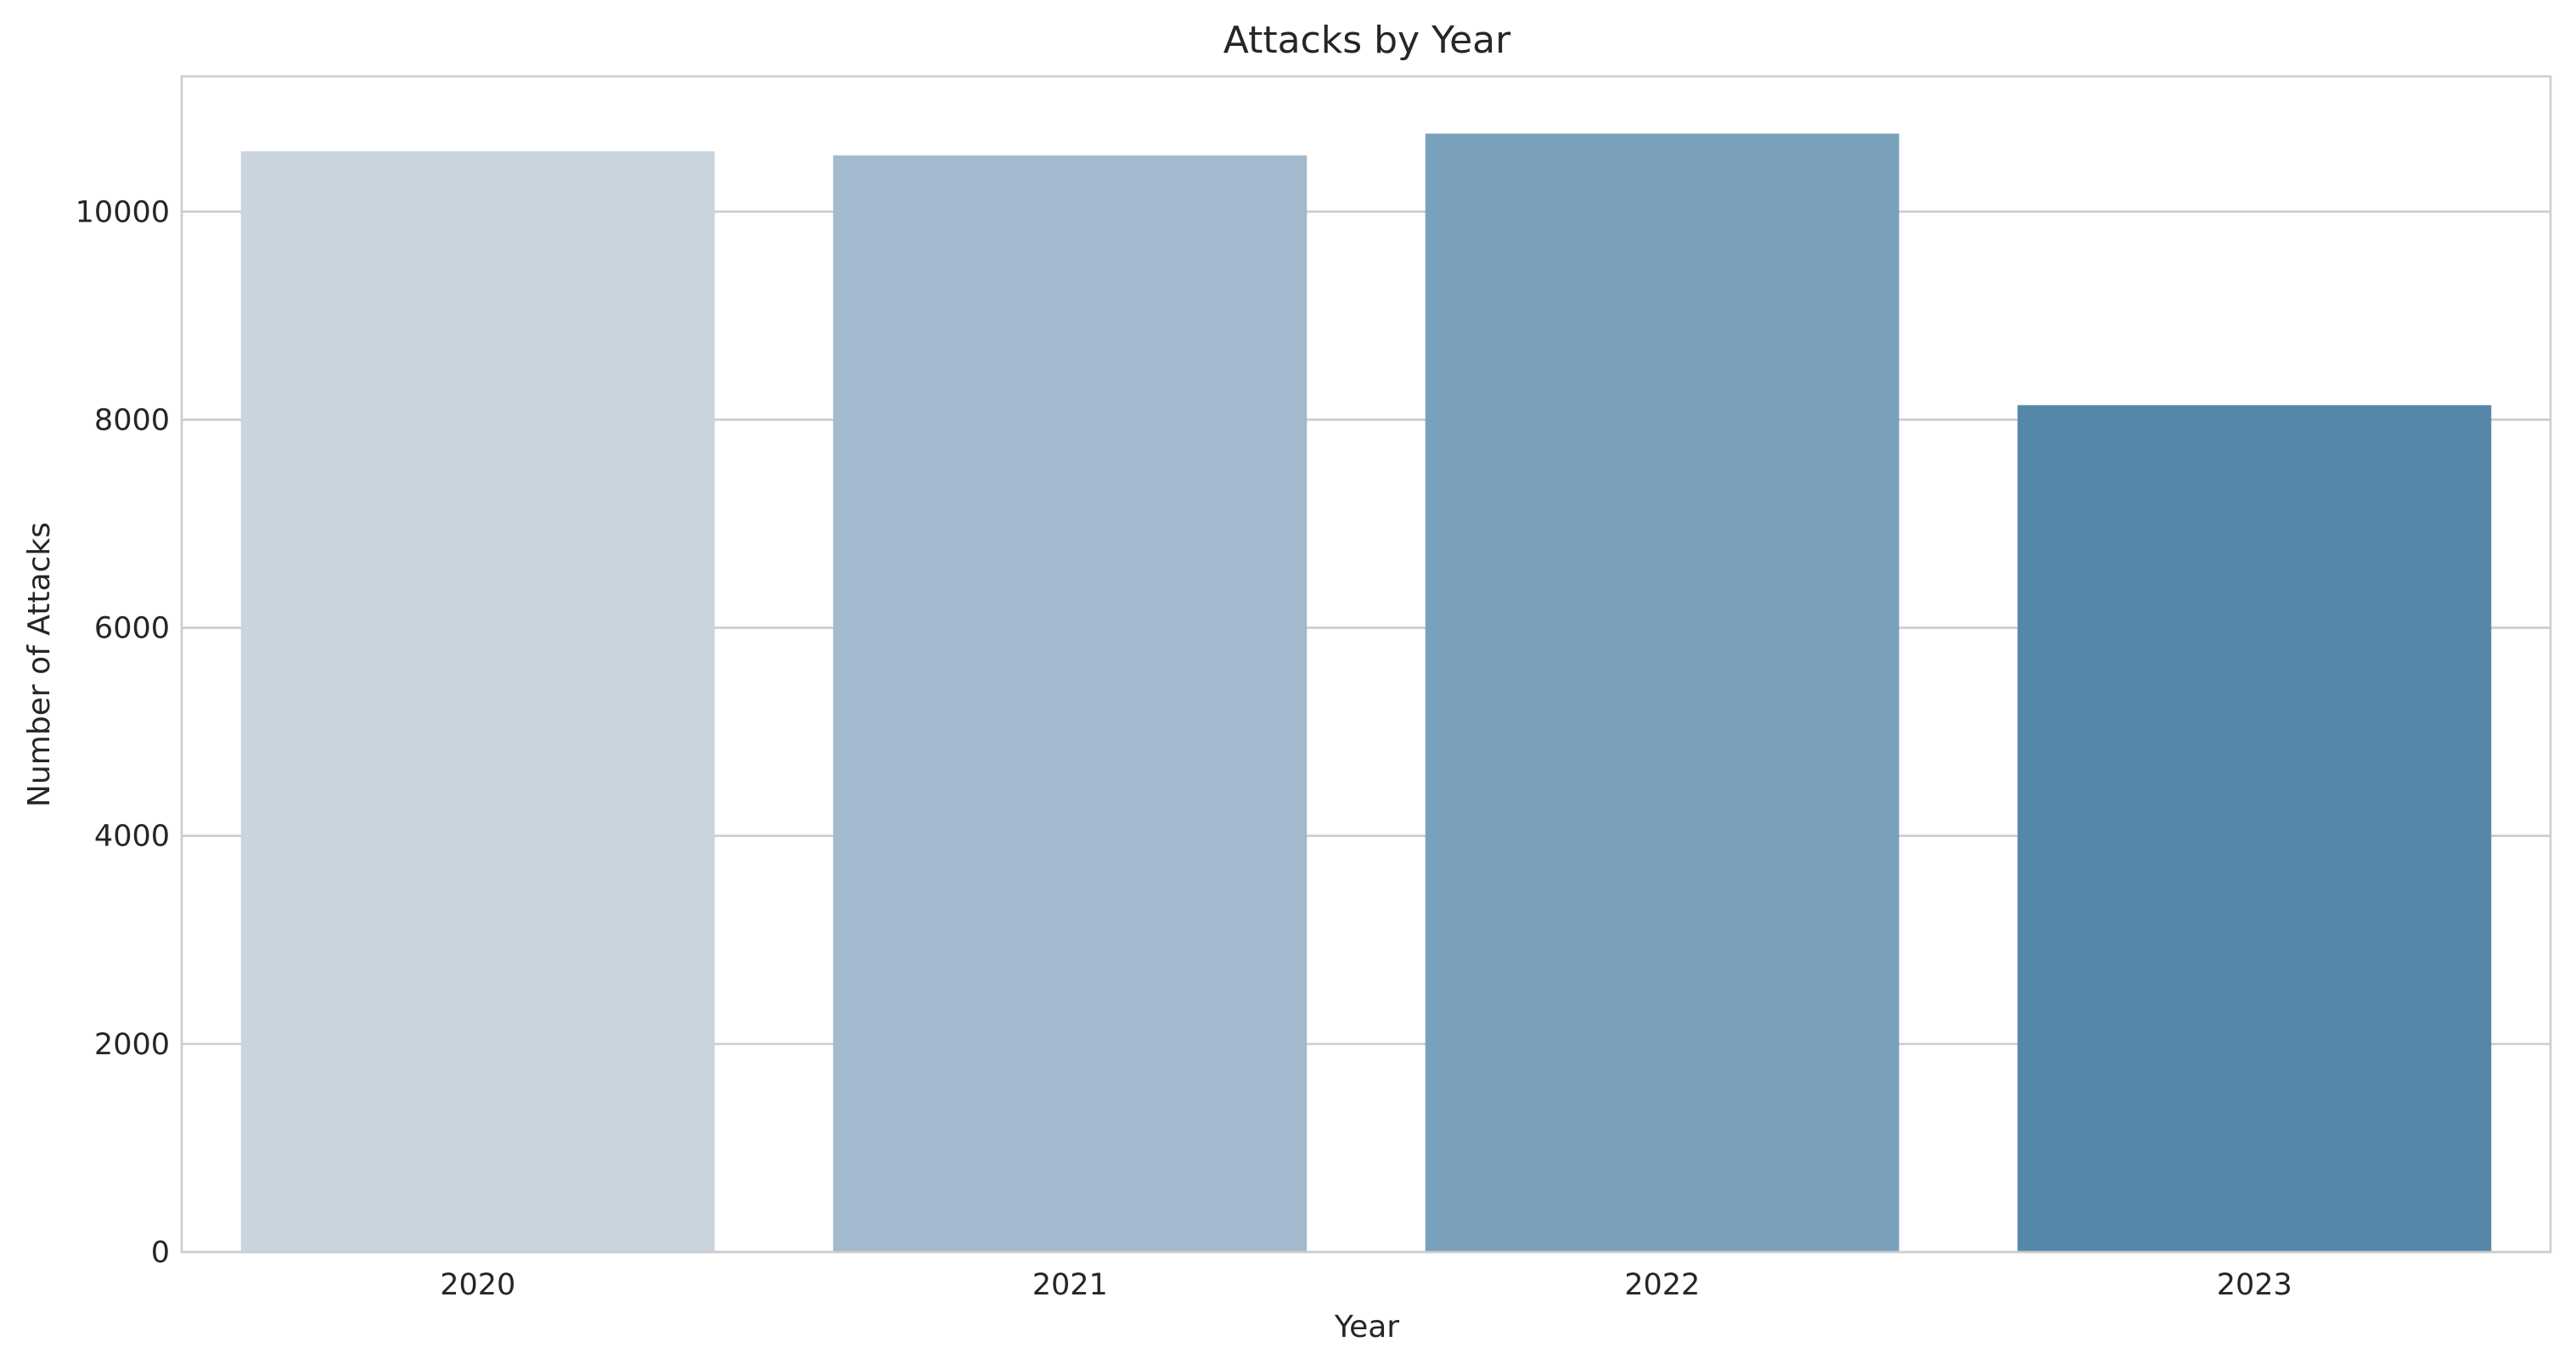 This screenshot has height=1370, width=2576. I want to click on x-axis-label: Year, so click(1366, 1327).